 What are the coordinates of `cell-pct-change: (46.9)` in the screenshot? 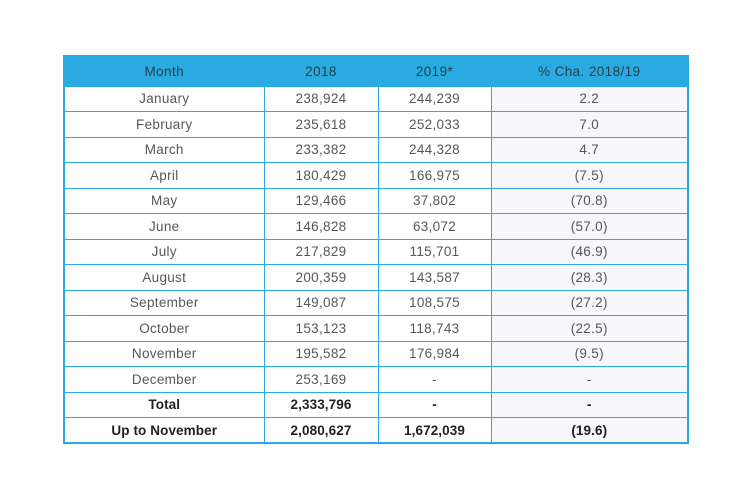 It's located at (589, 251).